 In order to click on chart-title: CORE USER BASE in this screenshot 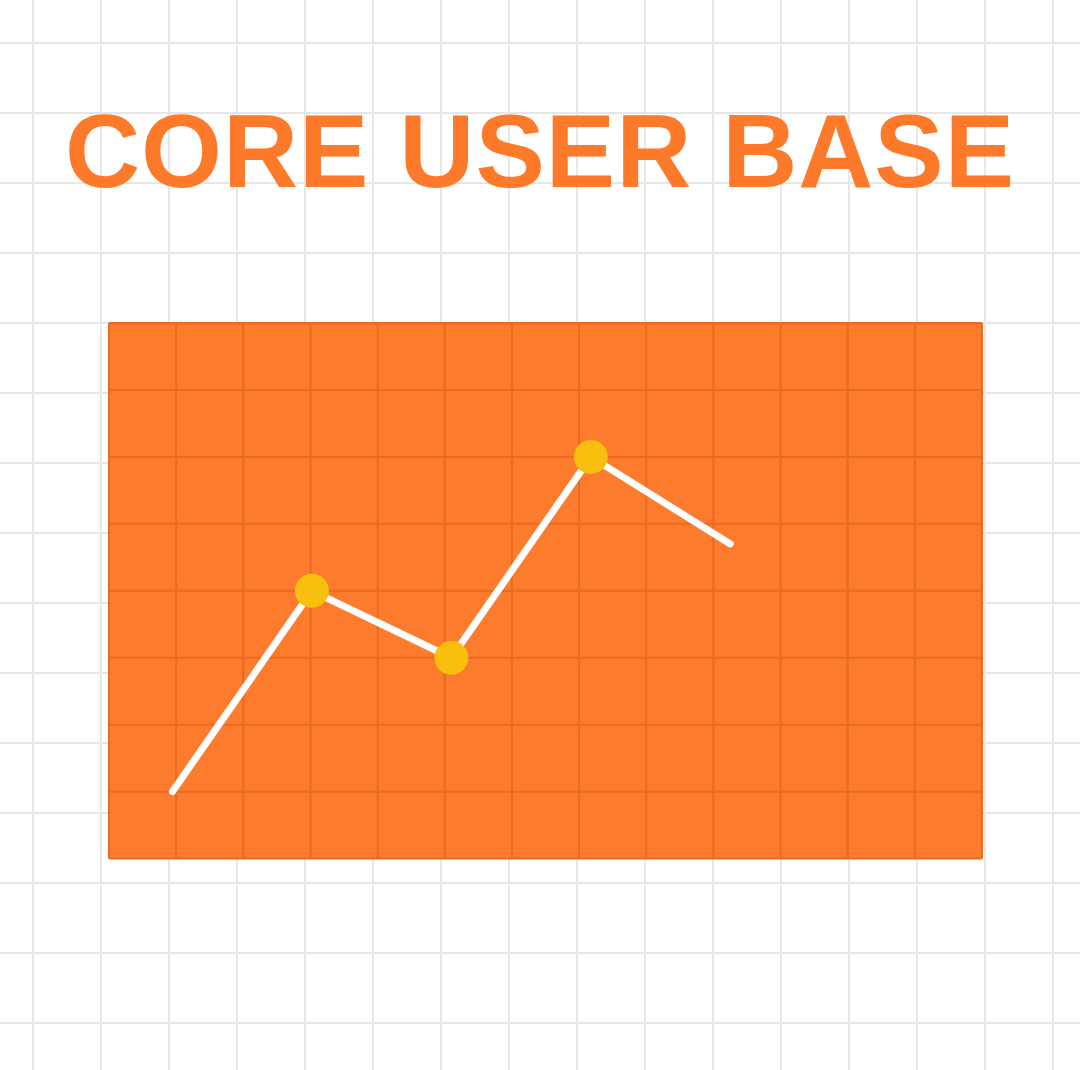, I will do `click(540, 151)`.